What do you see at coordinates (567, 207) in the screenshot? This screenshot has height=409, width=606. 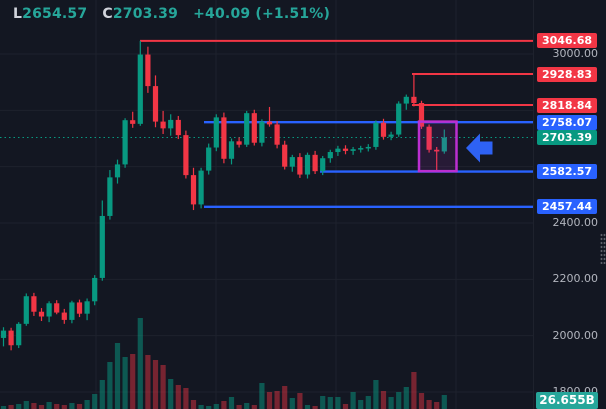 I see `price-level-badge: 2457.44` at bounding box center [567, 207].